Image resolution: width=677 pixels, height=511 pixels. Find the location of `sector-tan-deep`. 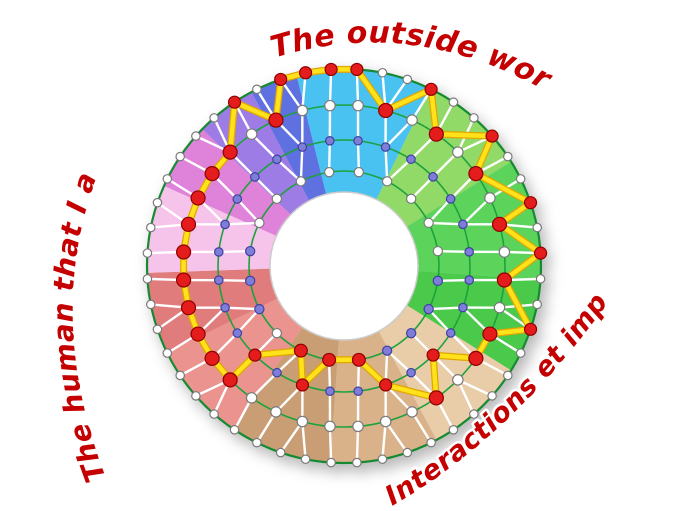

sector-tan-deep is located at coordinates (286, 395).